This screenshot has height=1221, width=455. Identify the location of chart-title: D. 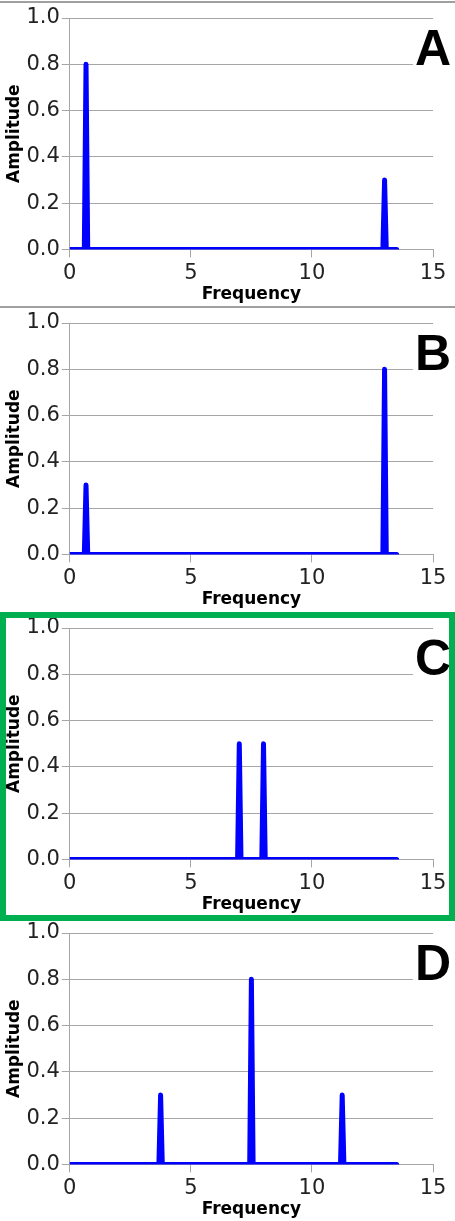
(432, 962).